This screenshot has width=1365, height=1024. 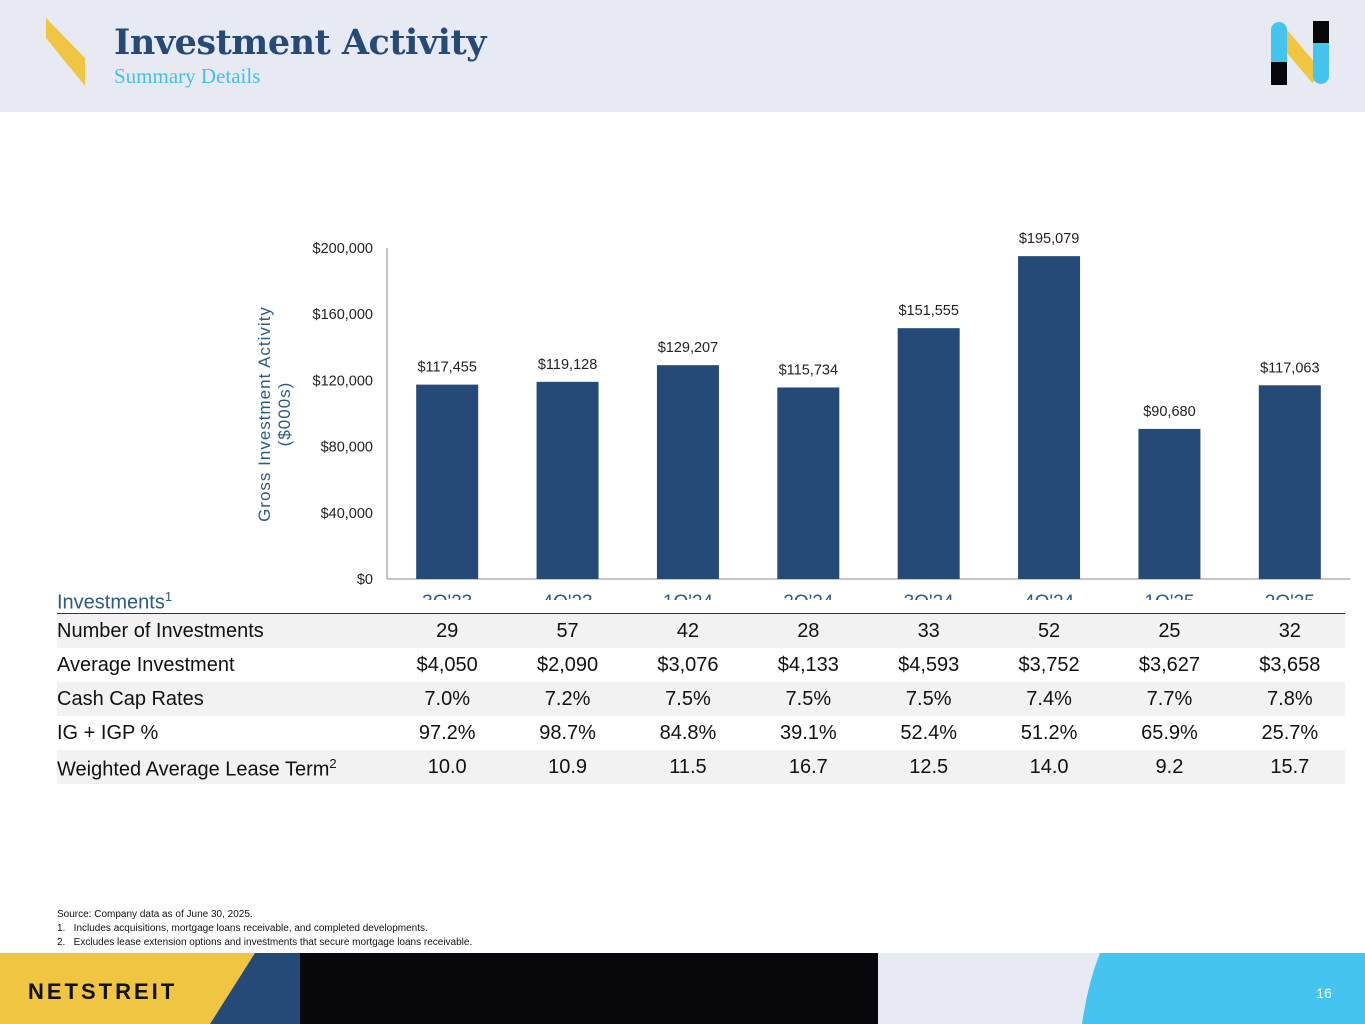 What do you see at coordinates (1049, 733) in the screenshot?
I see `table-cell: 51.2%` at bounding box center [1049, 733].